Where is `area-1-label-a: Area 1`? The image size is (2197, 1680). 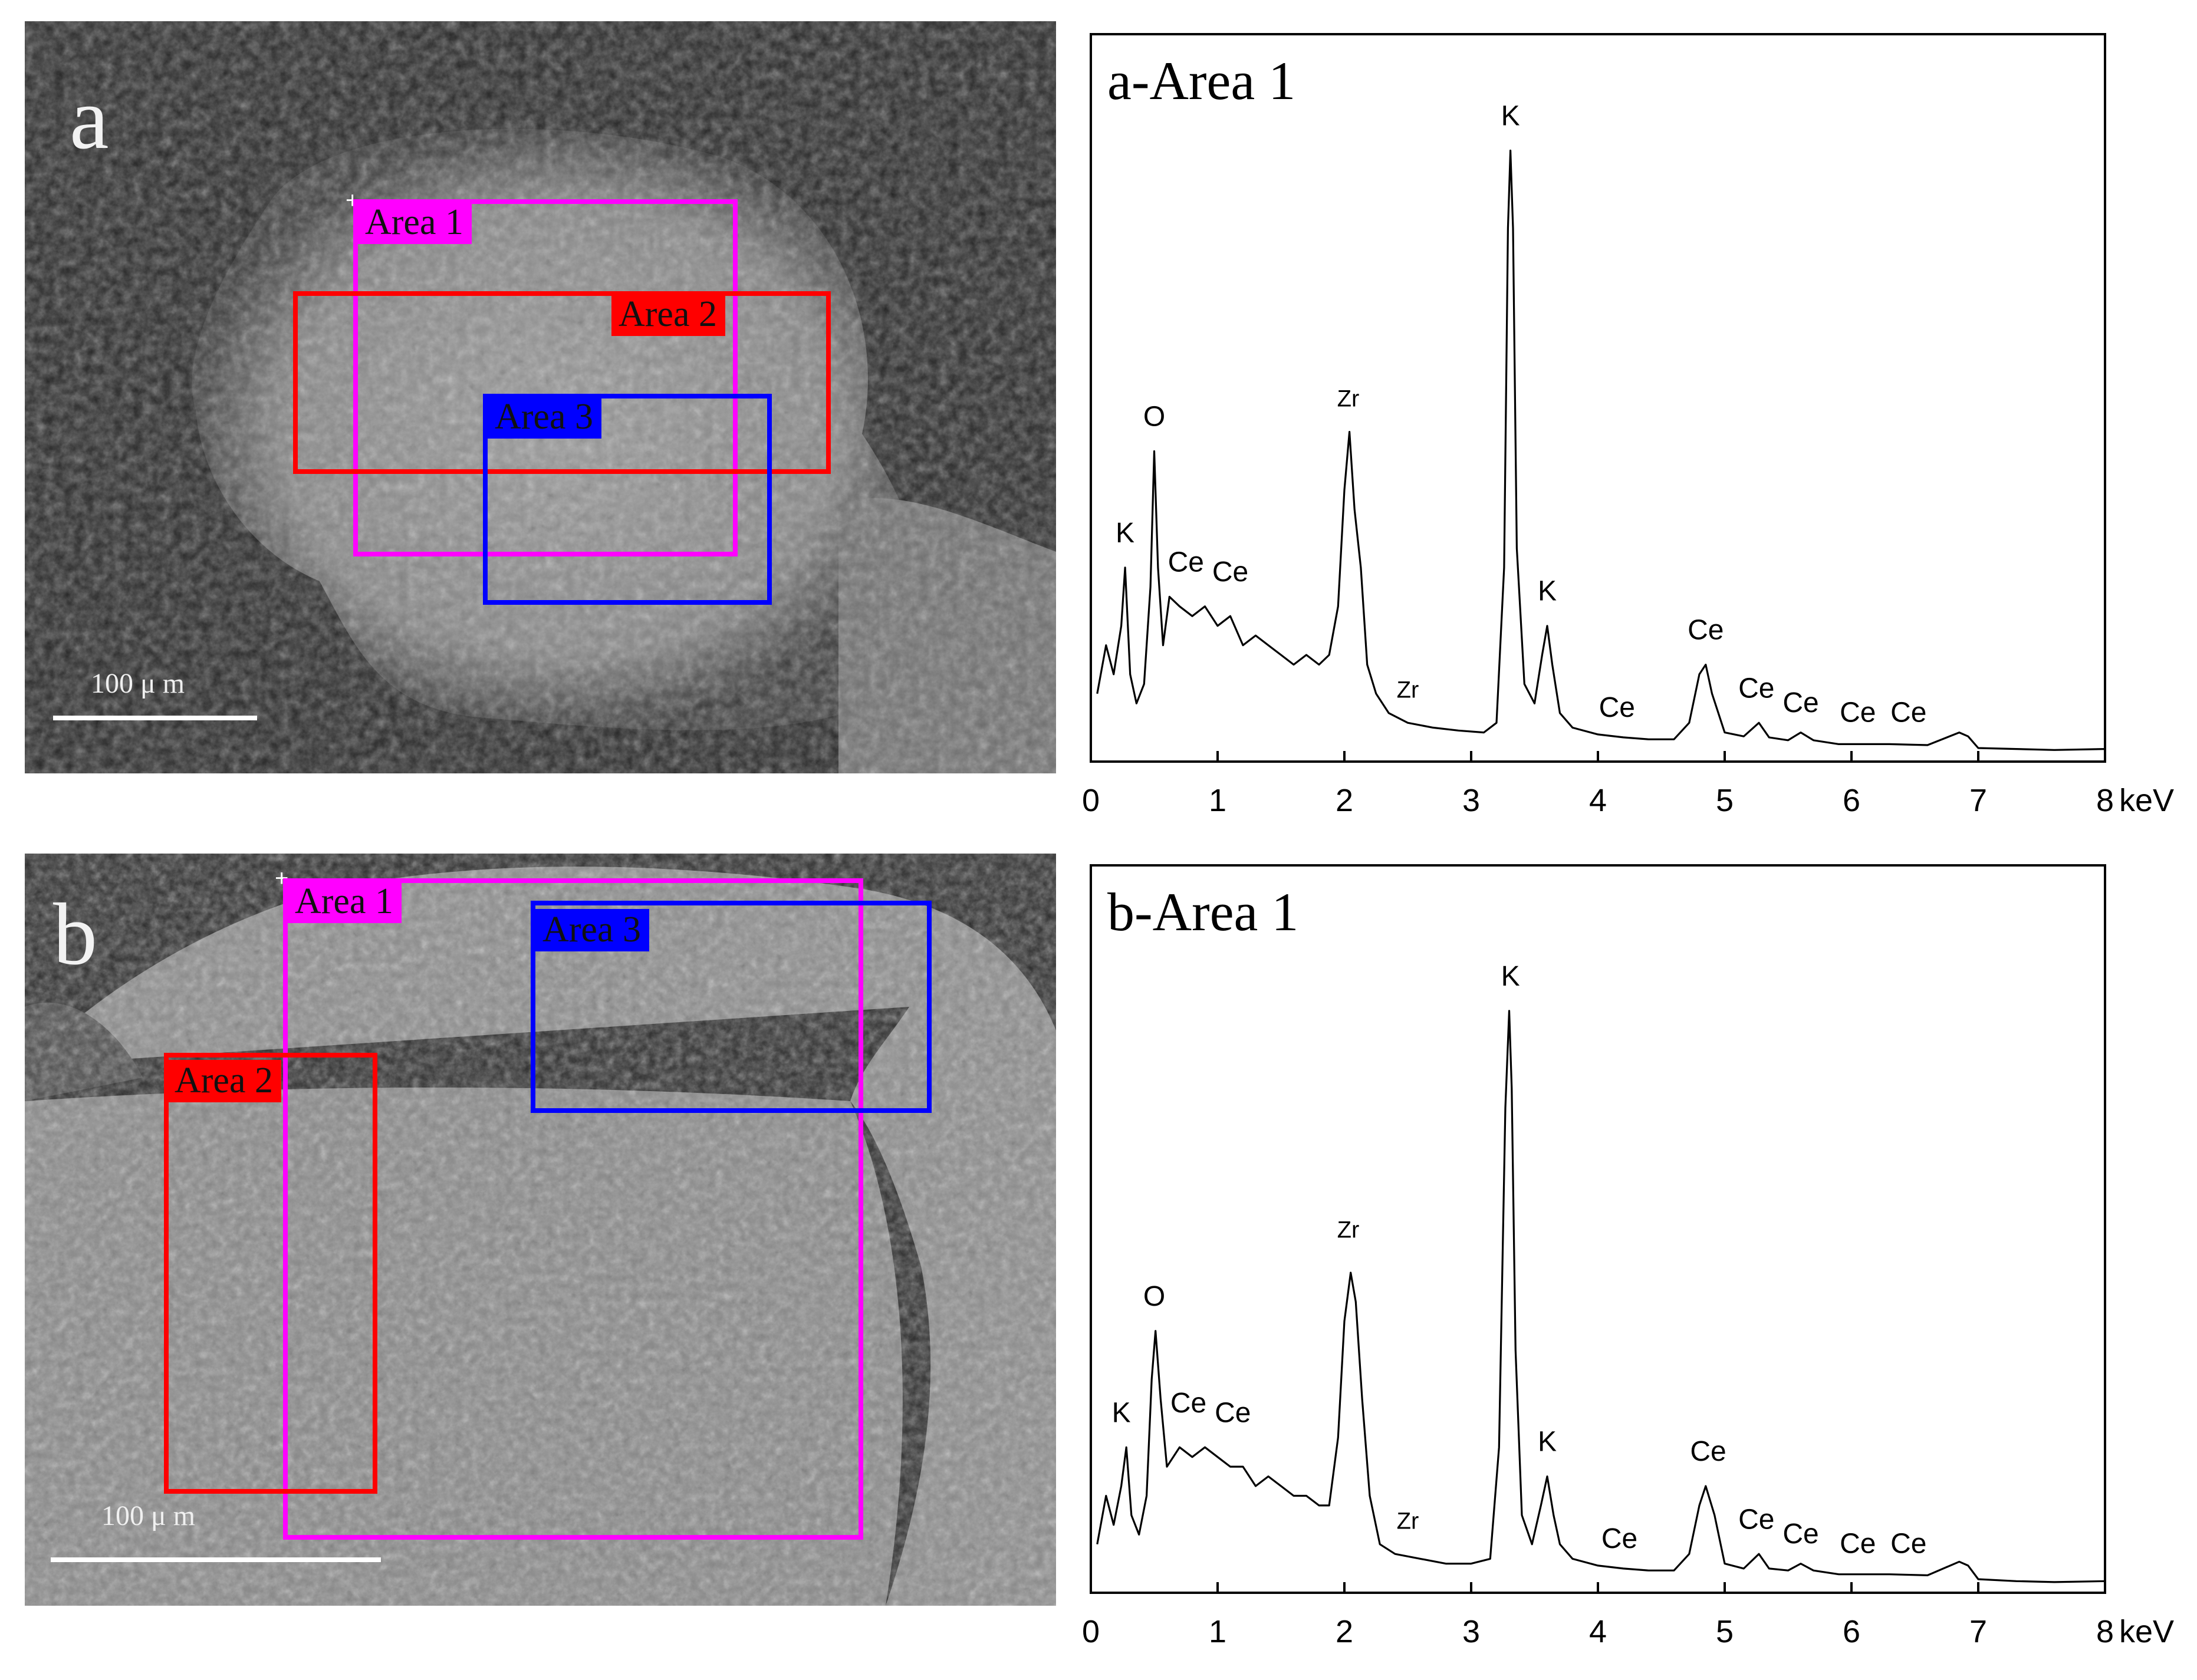
area-1-label-a: Area 1 is located at coordinates (415, 223).